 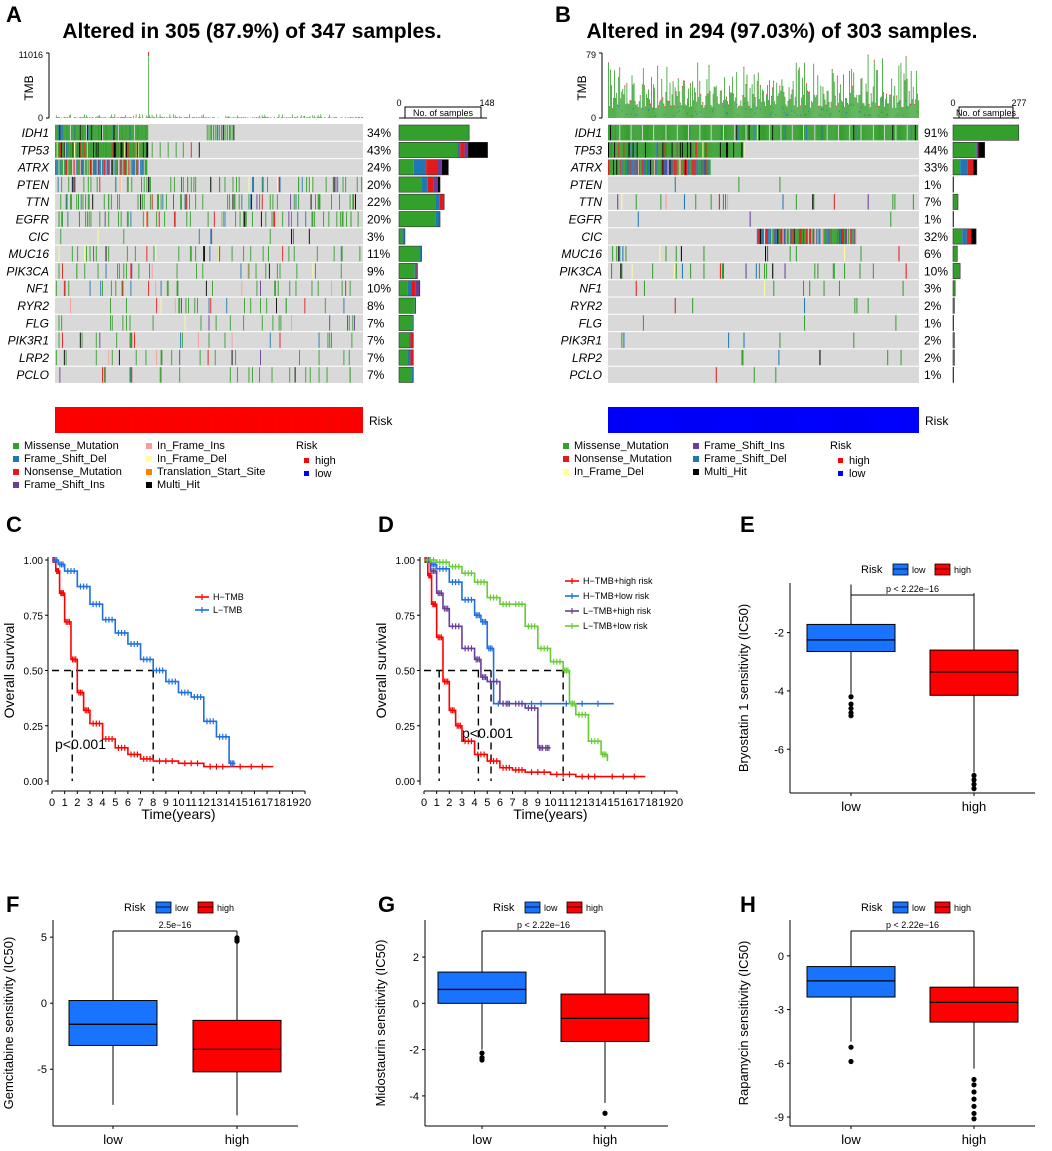 I want to click on panel-a-bar-lrp2, so click(x=409, y=357).